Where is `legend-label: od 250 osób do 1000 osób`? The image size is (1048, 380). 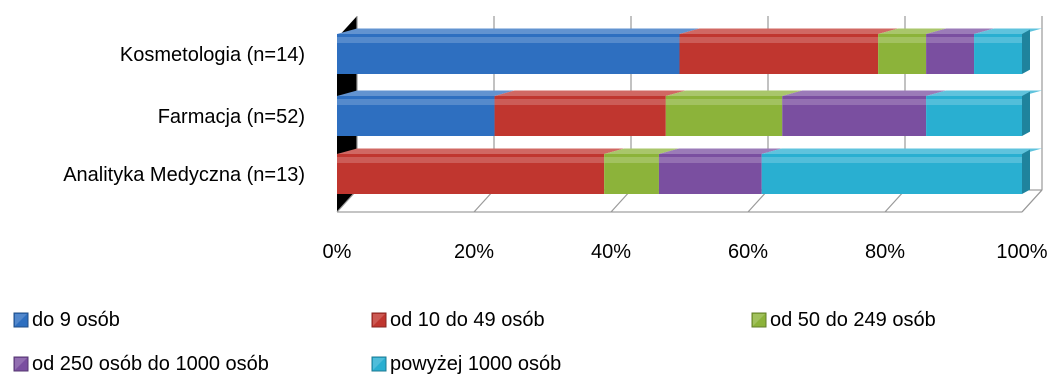 legend-label: od 250 osób do 1000 osób is located at coordinates (150, 364).